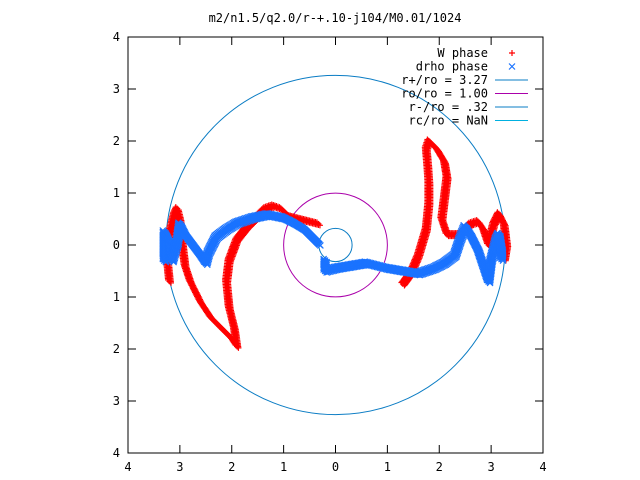 Image resolution: width=640 pixels, height=480 pixels. I want to click on legend-label: r+/ro = 3.27, so click(444, 80).